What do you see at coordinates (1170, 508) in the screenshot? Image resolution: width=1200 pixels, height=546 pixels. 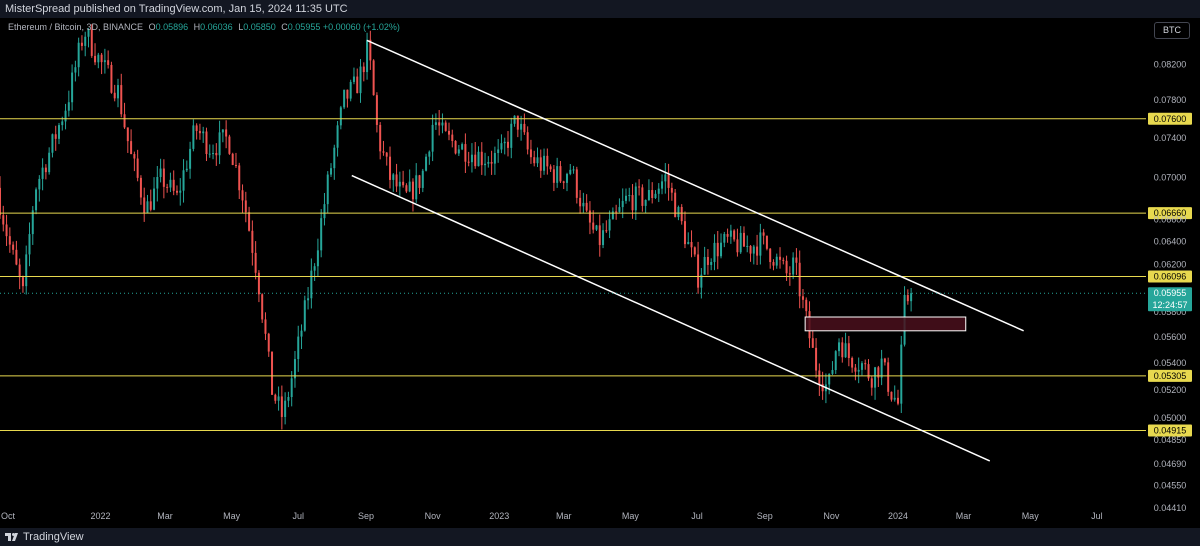 I see `price-tick-label: 0.04410` at bounding box center [1170, 508].